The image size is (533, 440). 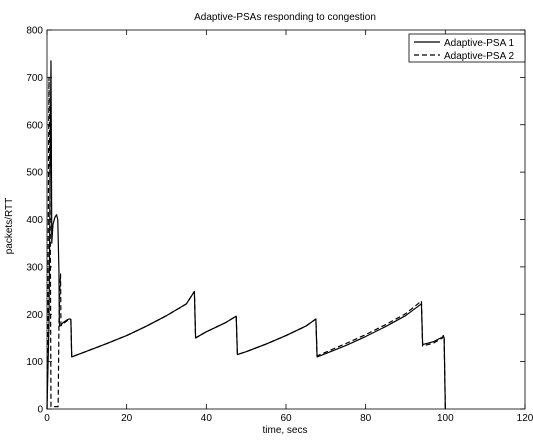 What do you see at coordinates (127, 418) in the screenshot?
I see `x-tick-label: 20` at bounding box center [127, 418].